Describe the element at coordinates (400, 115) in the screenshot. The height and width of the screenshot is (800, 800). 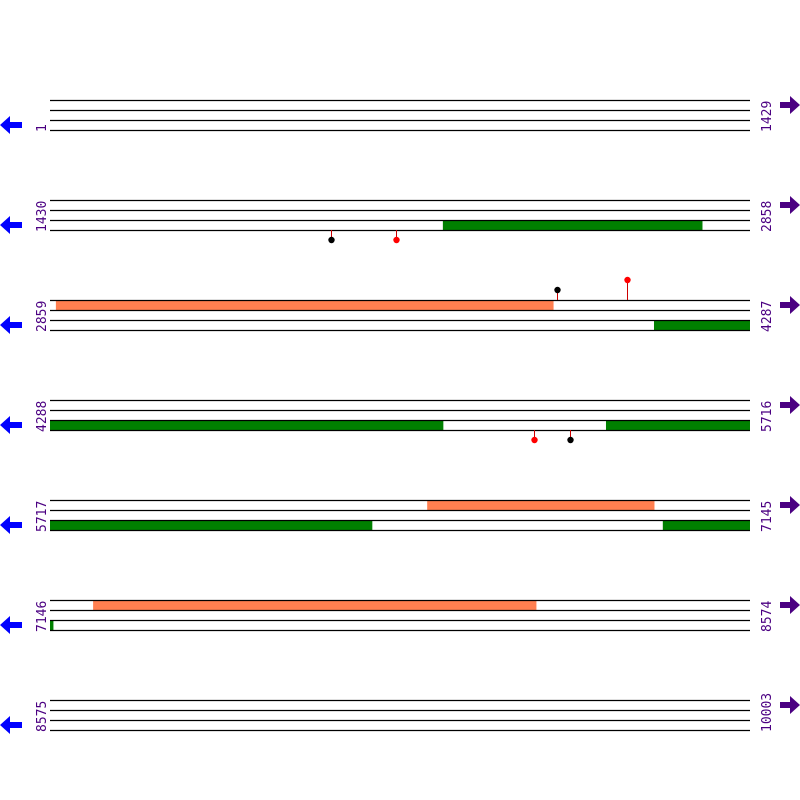
I see `map-row: 1 1429` at that location.